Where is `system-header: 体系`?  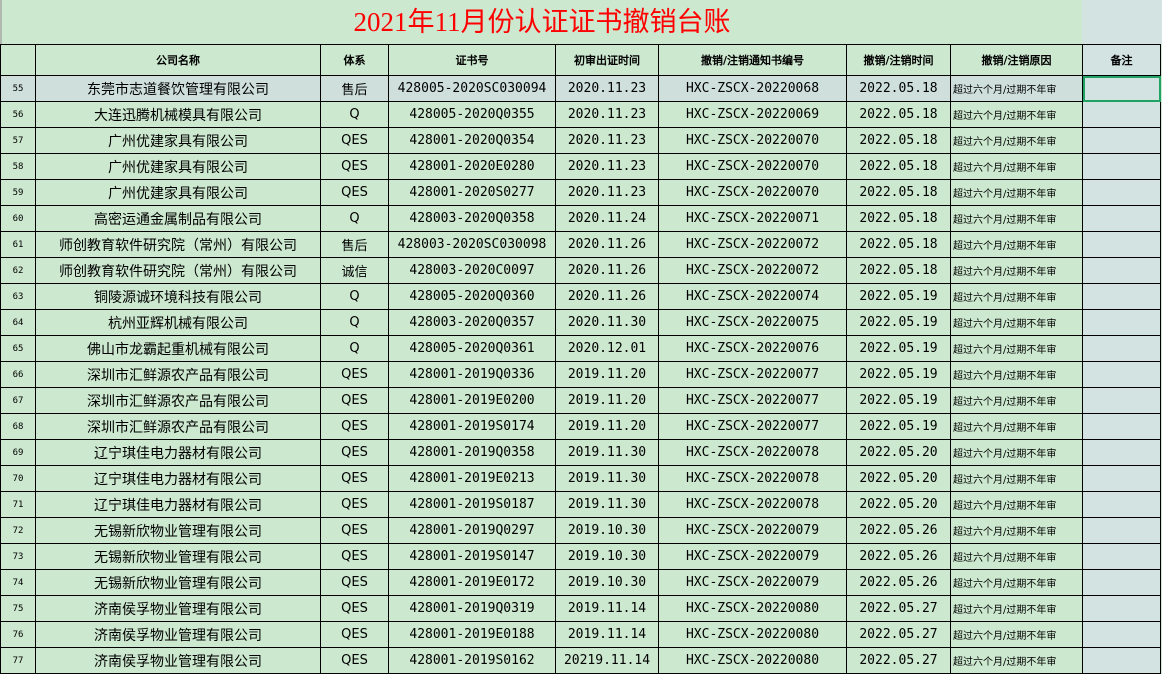
system-header: 体系 is located at coordinates (354, 60).